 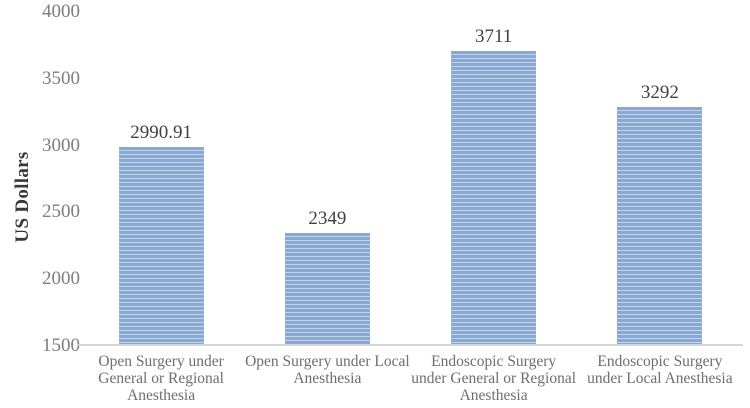 What do you see at coordinates (61, 345) in the screenshot?
I see `y-tick-label: 1500` at bounding box center [61, 345].